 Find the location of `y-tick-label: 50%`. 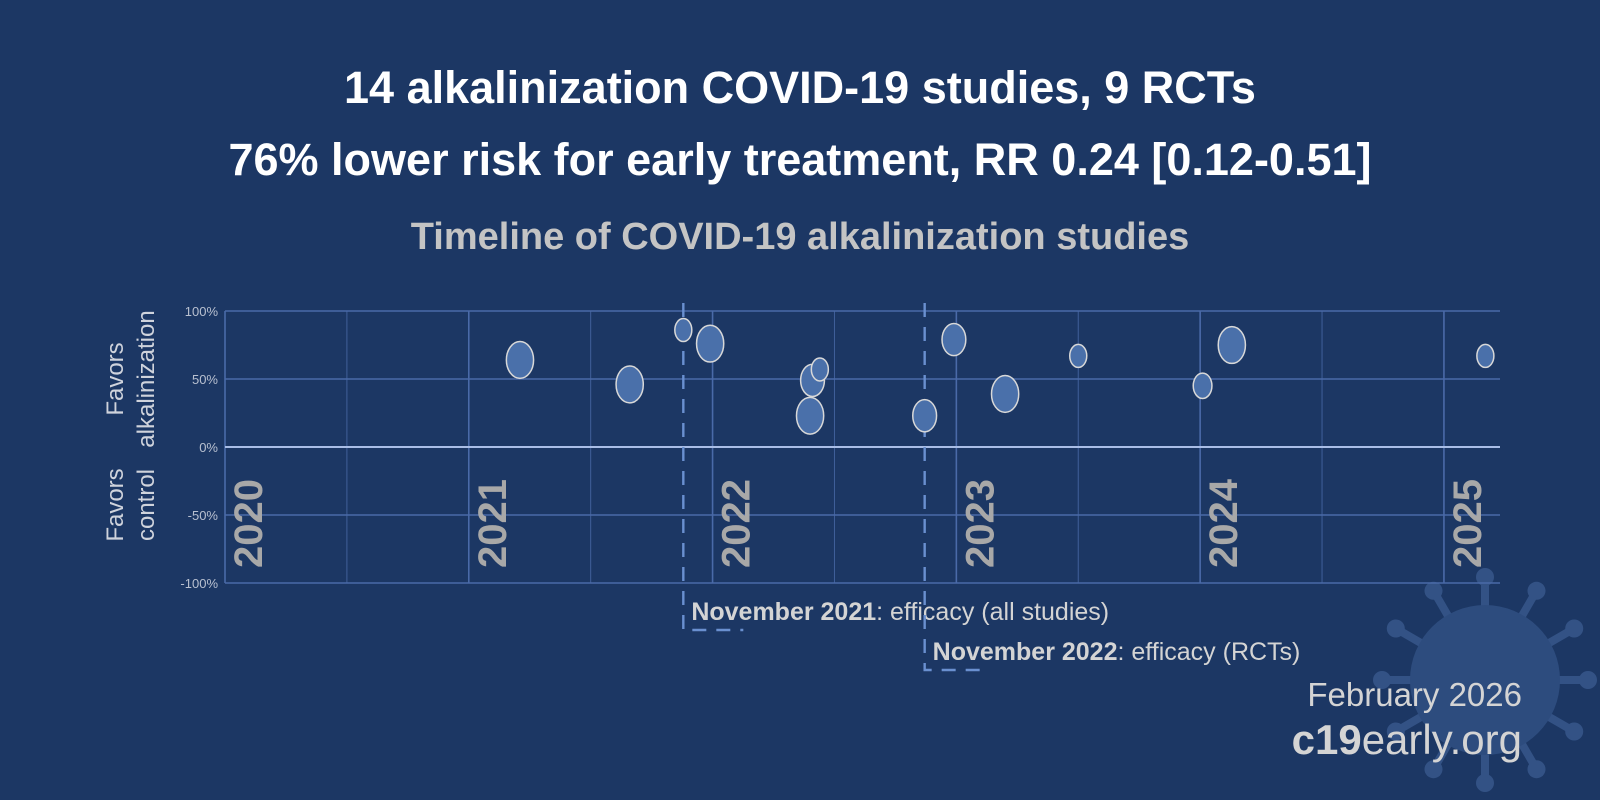

y-tick-label: 50% is located at coordinates (205, 379).